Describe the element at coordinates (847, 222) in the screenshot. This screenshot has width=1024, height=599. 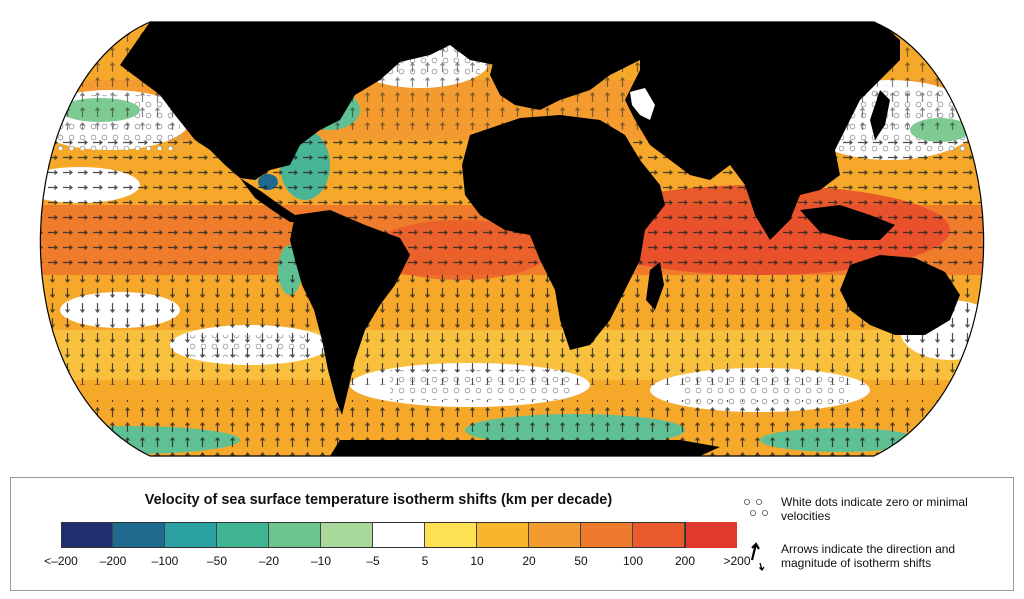
I see `southeast-asia-islands` at that location.